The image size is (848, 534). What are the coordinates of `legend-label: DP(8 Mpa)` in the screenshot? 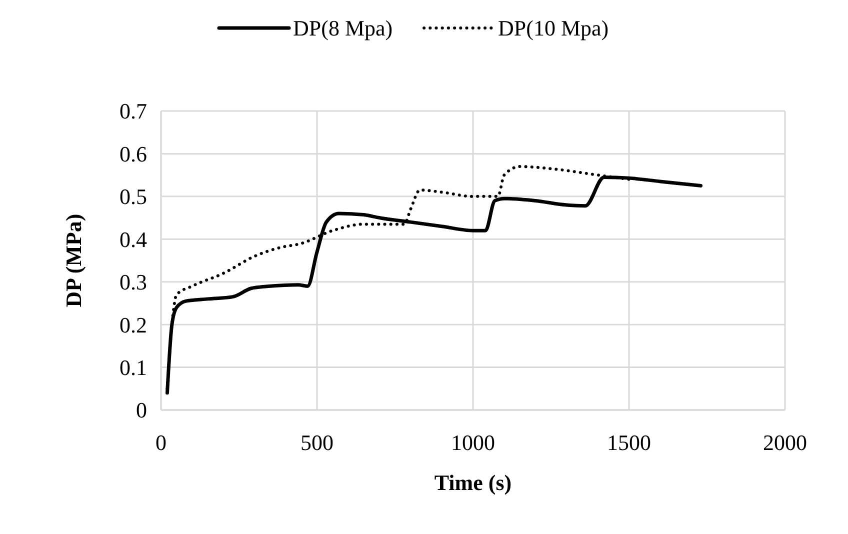 It's located at (343, 28).